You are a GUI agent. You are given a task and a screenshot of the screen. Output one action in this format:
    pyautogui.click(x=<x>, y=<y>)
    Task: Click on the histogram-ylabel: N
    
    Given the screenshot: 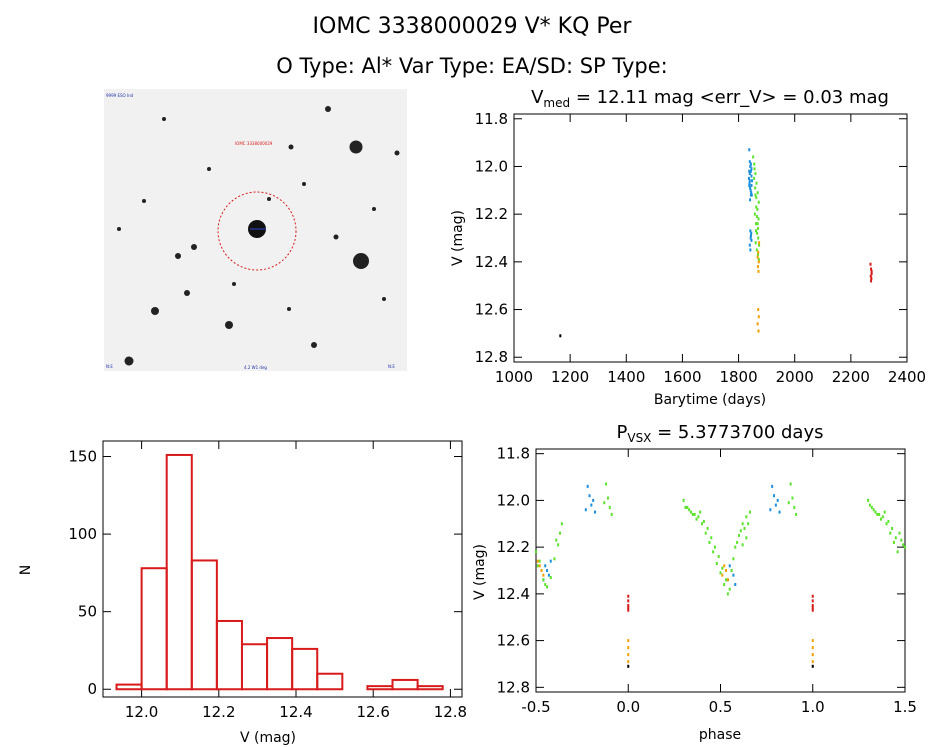 What is the action you would take?
    pyautogui.click(x=26, y=570)
    